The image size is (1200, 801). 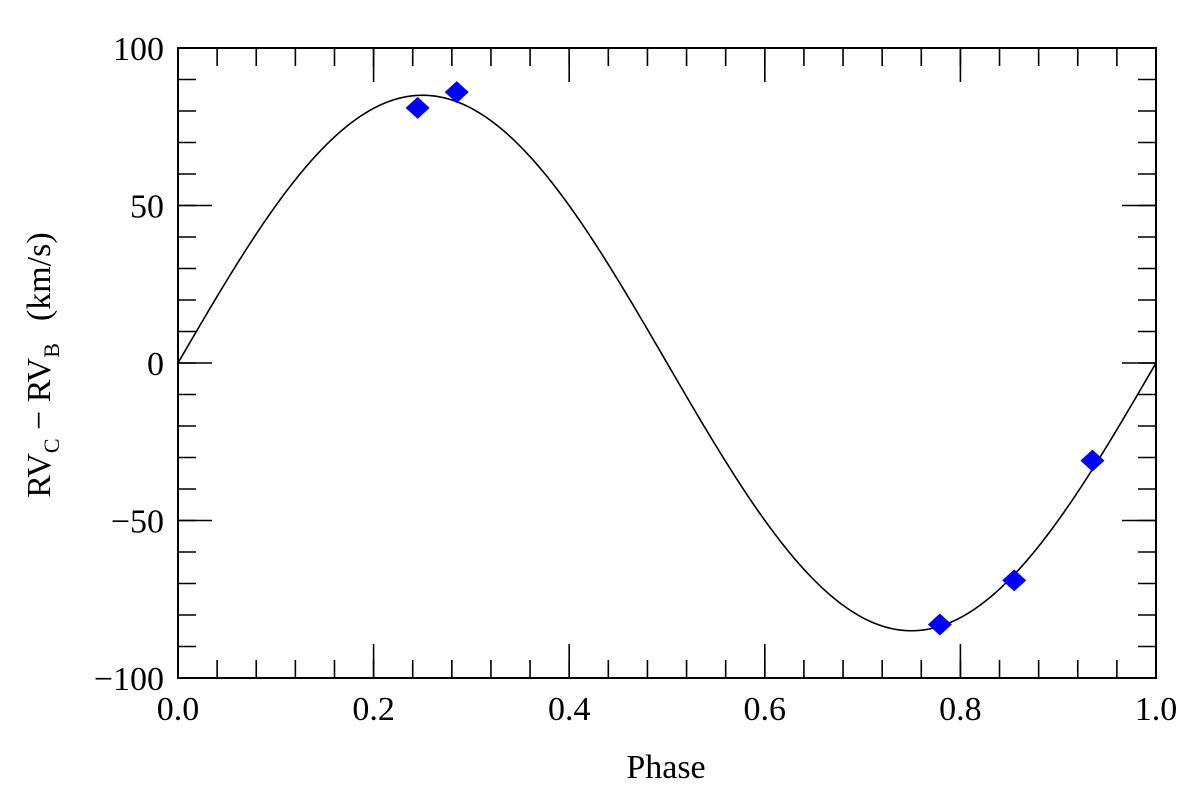 What do you see at coordinates (960, 709) in the screenshot?
I see `x-tick-label: 0.8` at bounding box center [960, 709].